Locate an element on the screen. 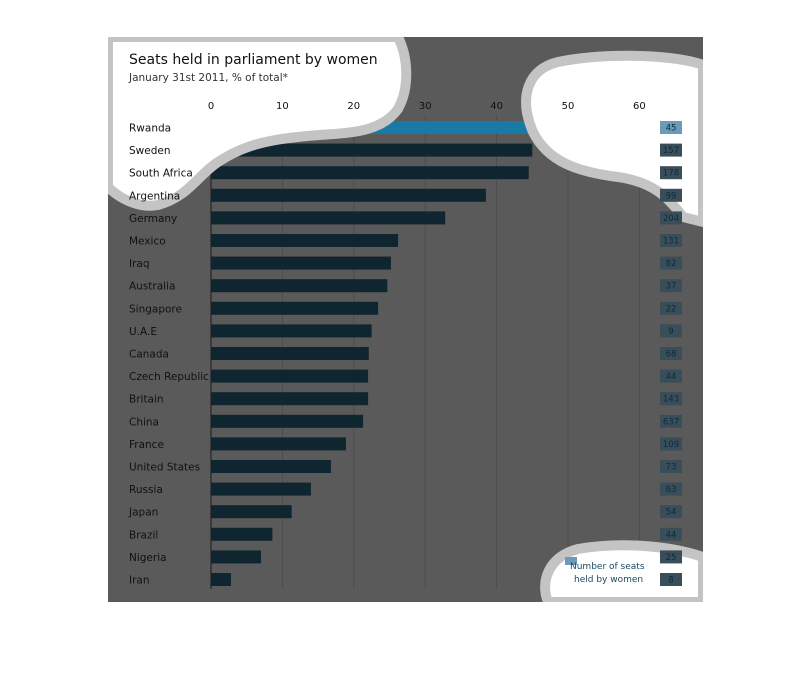  seat-count-label: 68 is located at coordinates (671, 355).